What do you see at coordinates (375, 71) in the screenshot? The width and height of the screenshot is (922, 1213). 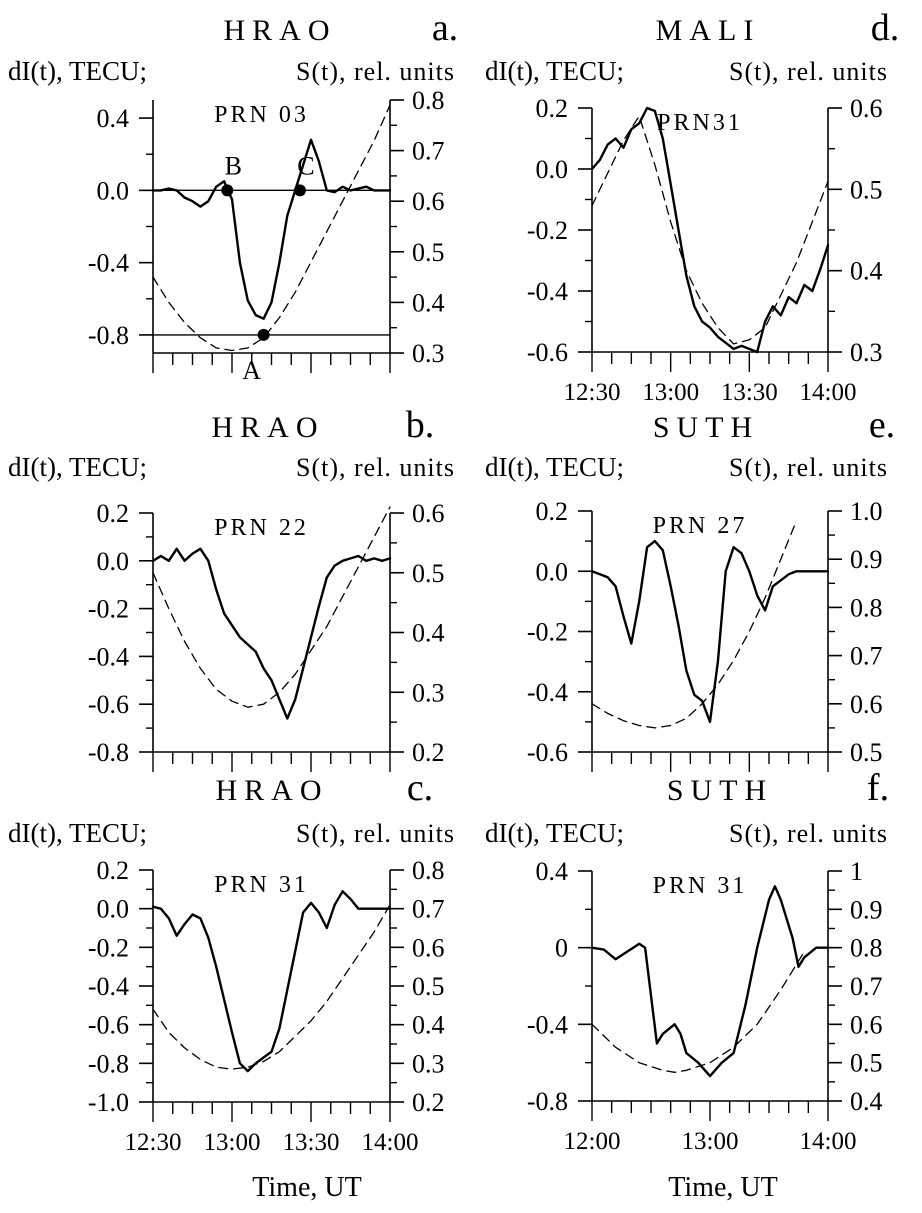 I see `panel-a-right-axis-label: S(t), rel. units` at bounding box center [375, 71].